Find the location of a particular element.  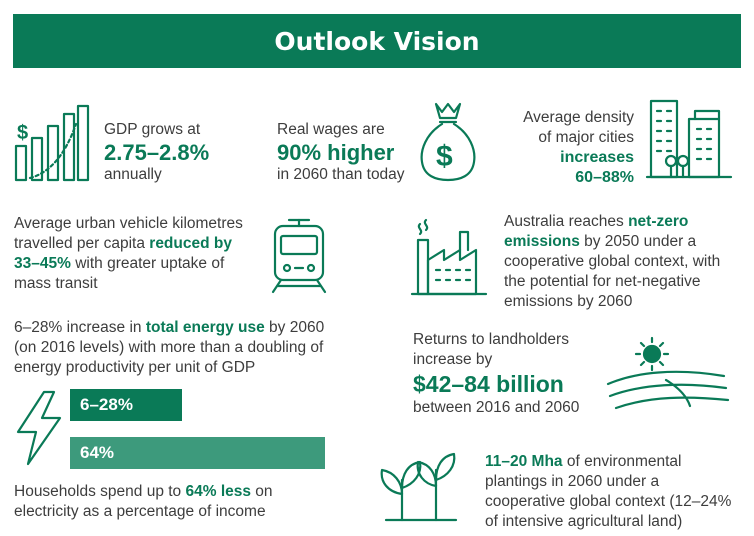

density-value2: 60–88% is located at coordinates (604, 177).